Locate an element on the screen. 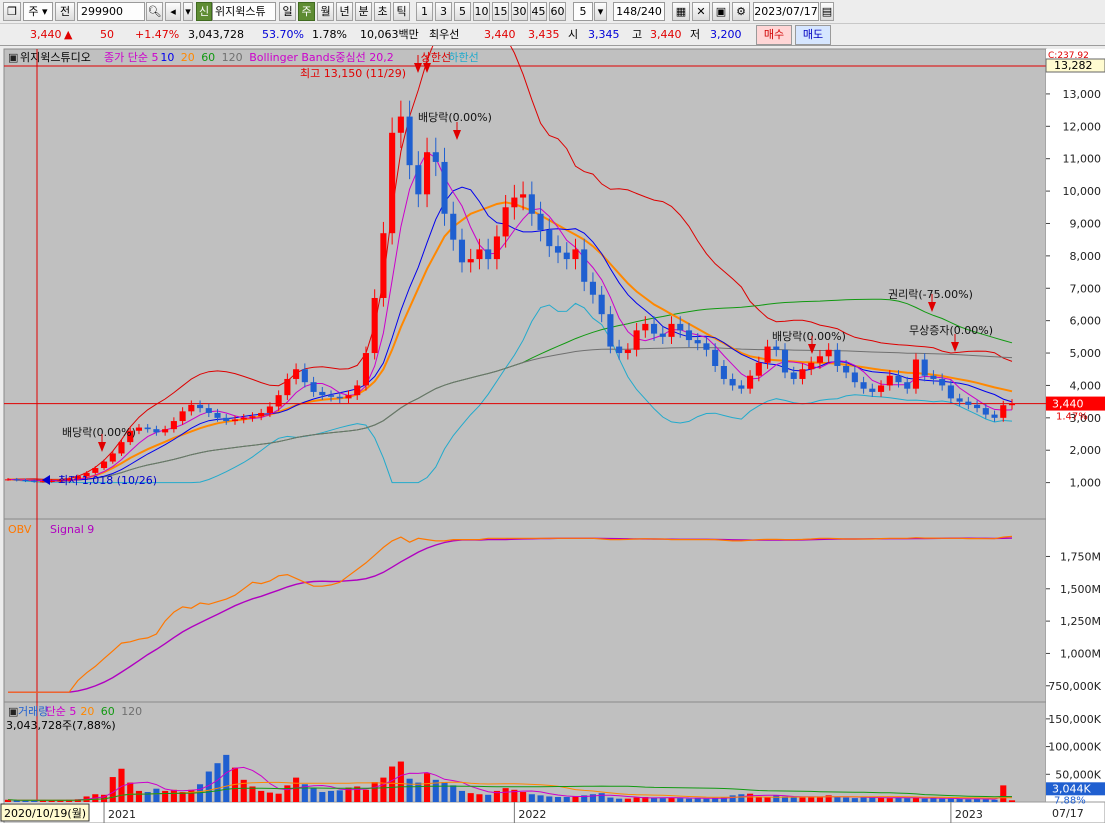 The width and height of the screenshot is (1105, 823). save-icon: ▣ is located at coordinates (721, 11).